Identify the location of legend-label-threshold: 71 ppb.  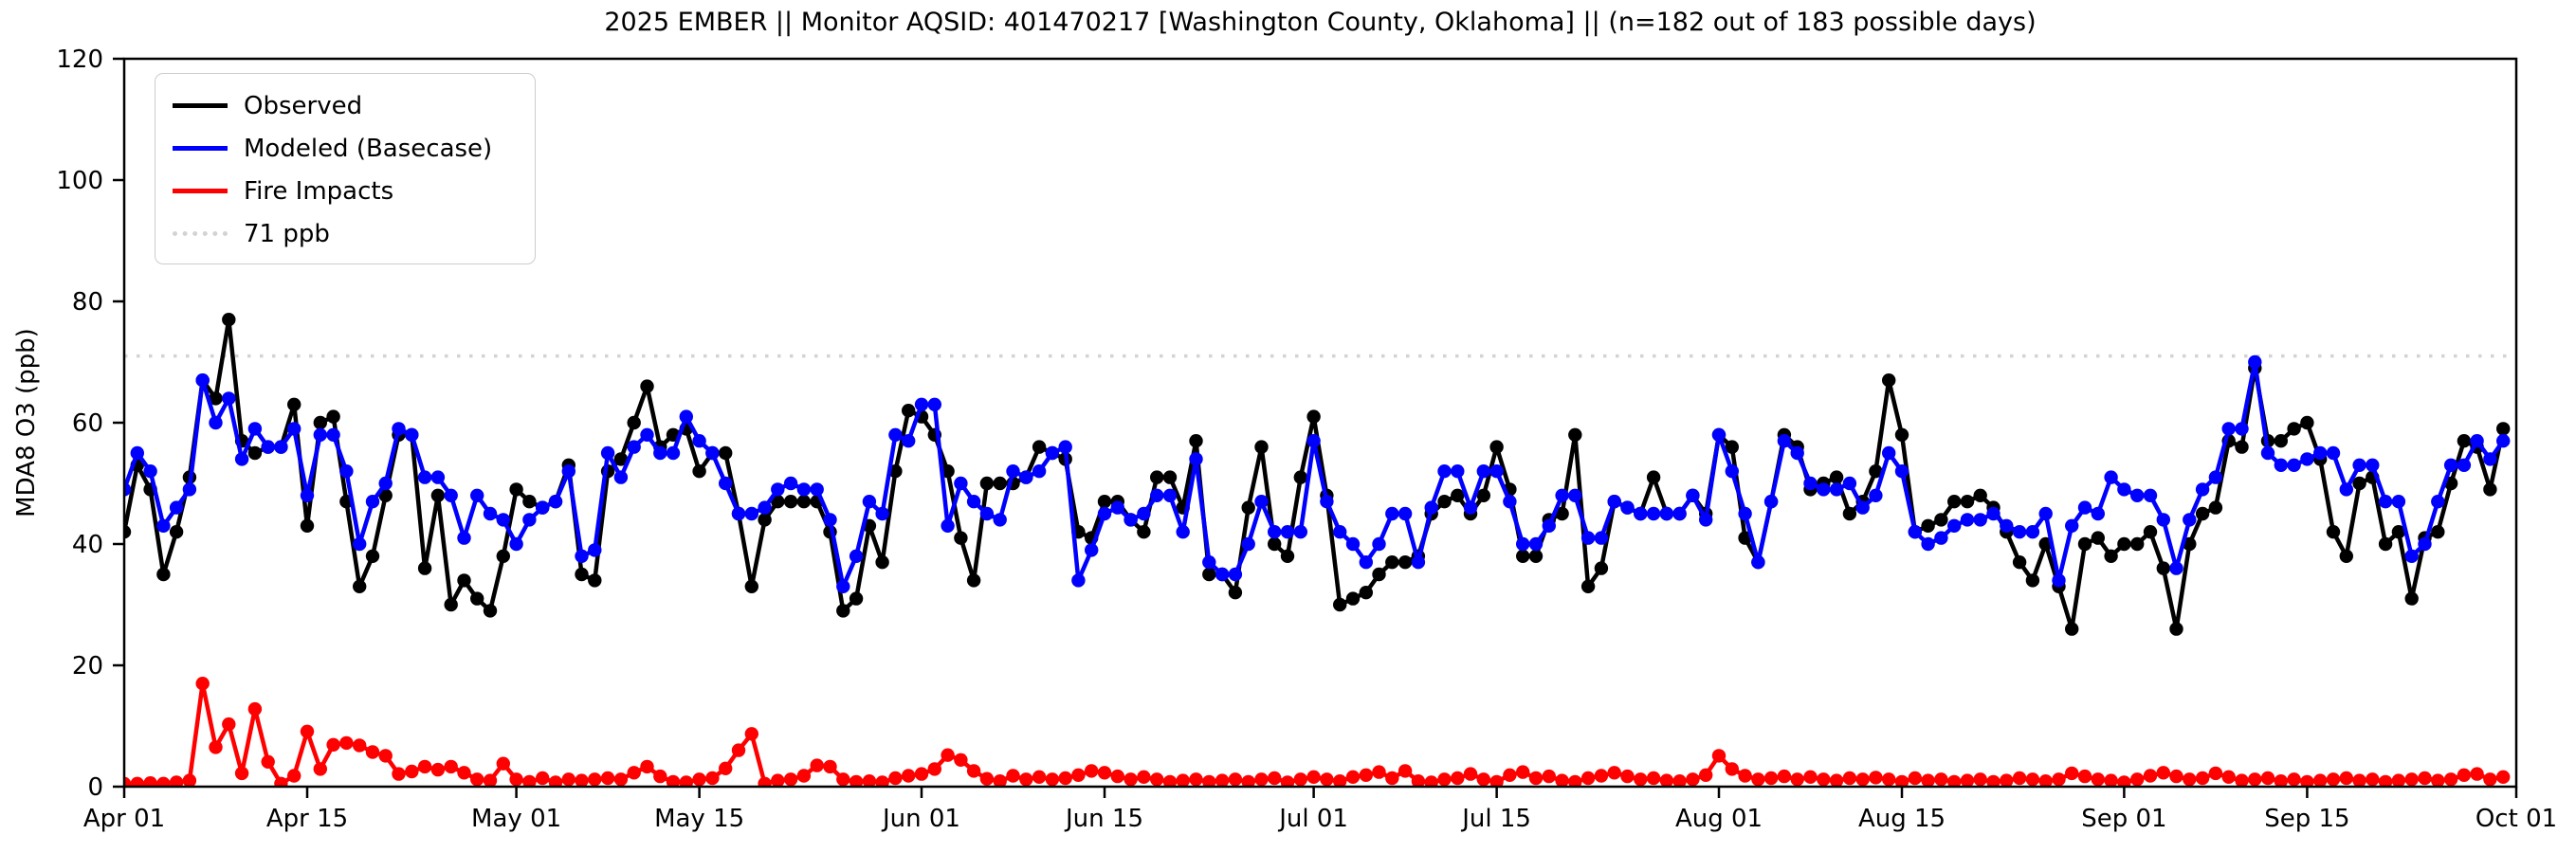
(287, 233).